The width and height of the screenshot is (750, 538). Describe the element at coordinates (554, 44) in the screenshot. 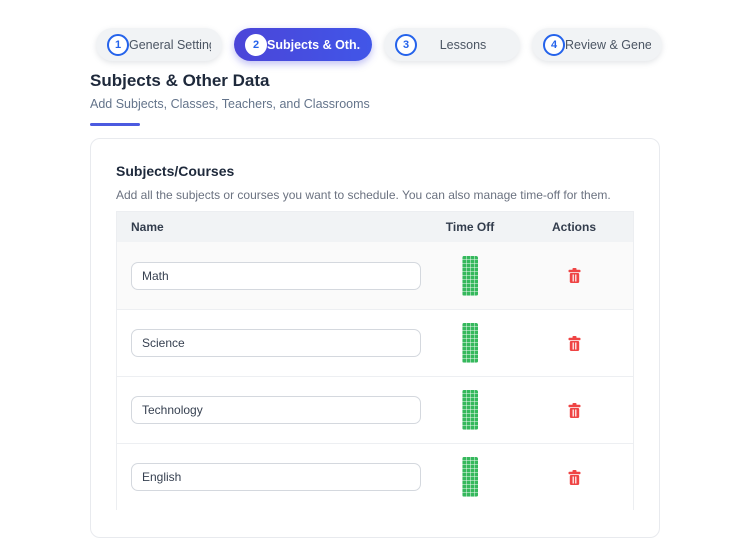

I see `step-number-badge: 4` at that location.